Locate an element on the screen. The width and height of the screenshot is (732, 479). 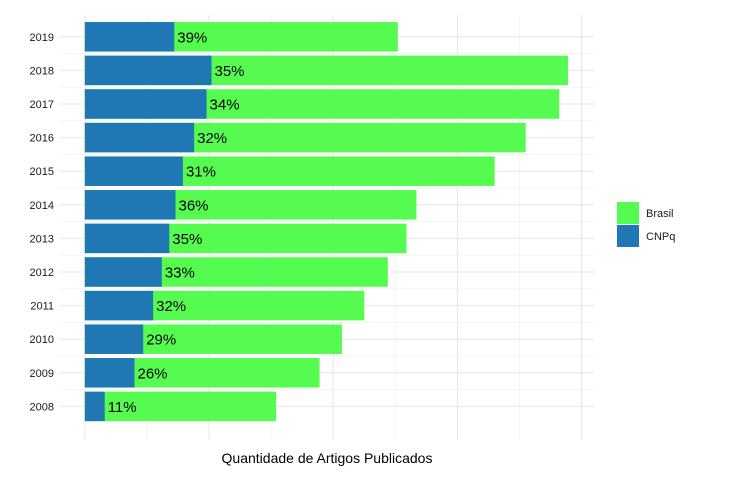
legend-swatch-cnpq is located at coordinates (628, 236).